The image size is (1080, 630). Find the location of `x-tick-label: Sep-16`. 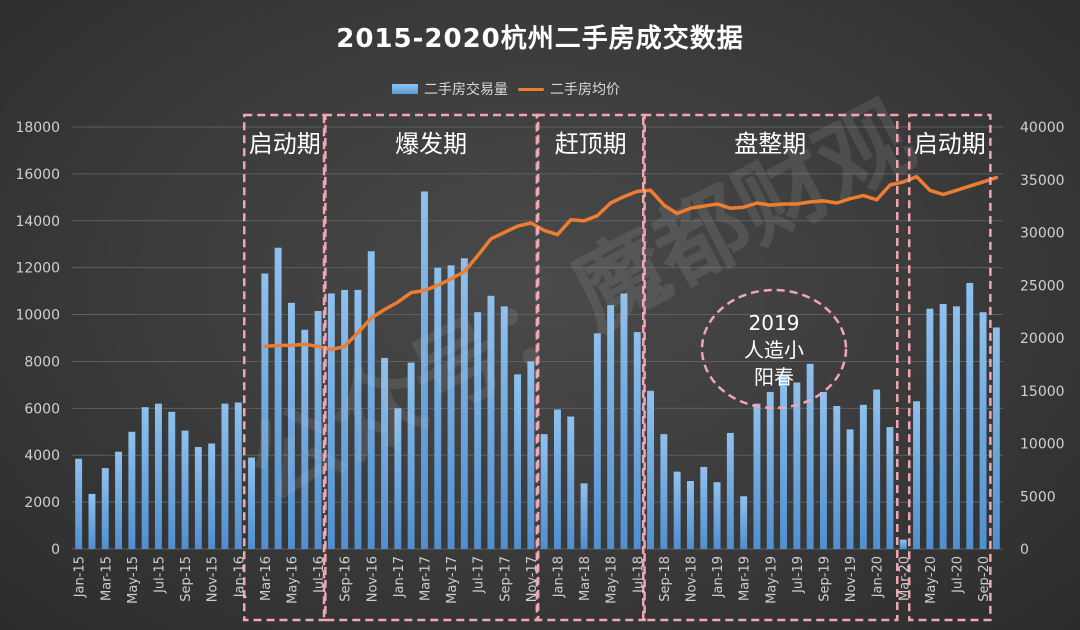

x-tick-label: Sep-16 is located at coordinates (346, 579).